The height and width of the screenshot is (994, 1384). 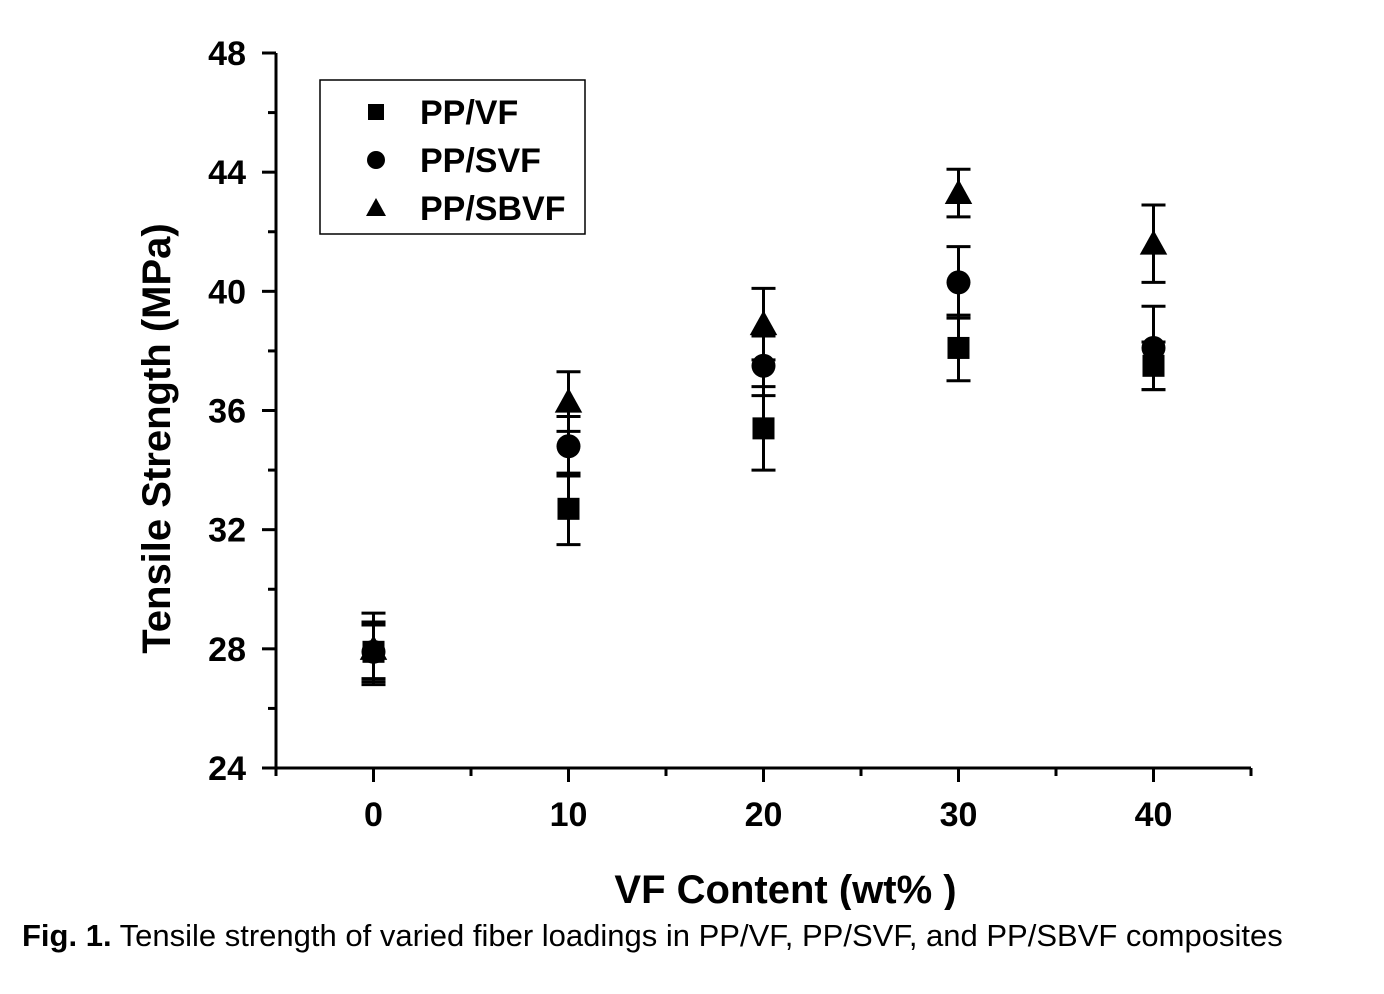 What do you see at coordinates (764, 815) in the screenshot?
I see `x-tick-label: 20` at bounding box center [764, 815].